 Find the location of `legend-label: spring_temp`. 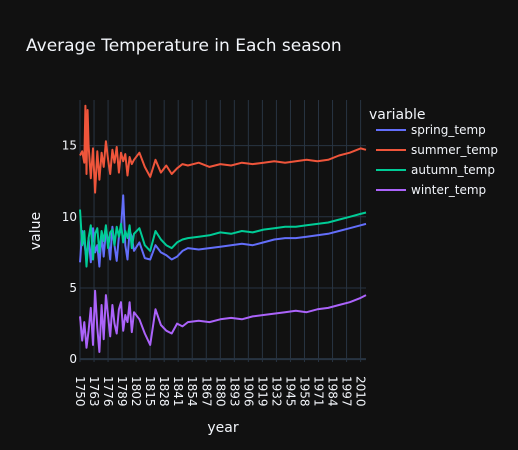

legend-label: spring_temp is located at coordinates (448, 130).